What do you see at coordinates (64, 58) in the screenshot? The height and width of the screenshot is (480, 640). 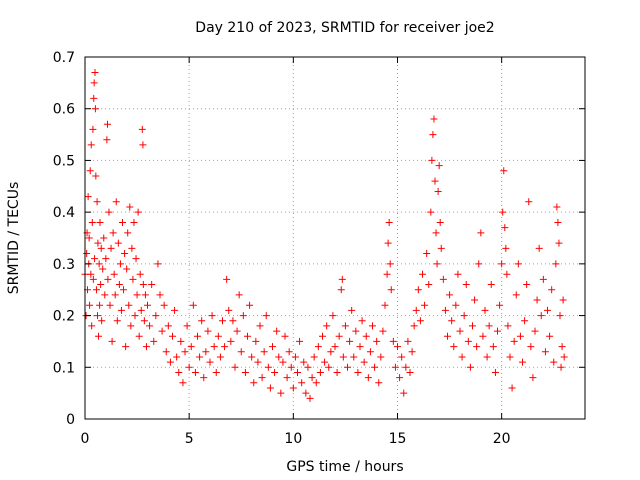 I see `y-tick-label: 0.7` at bounding box center [64, 58].